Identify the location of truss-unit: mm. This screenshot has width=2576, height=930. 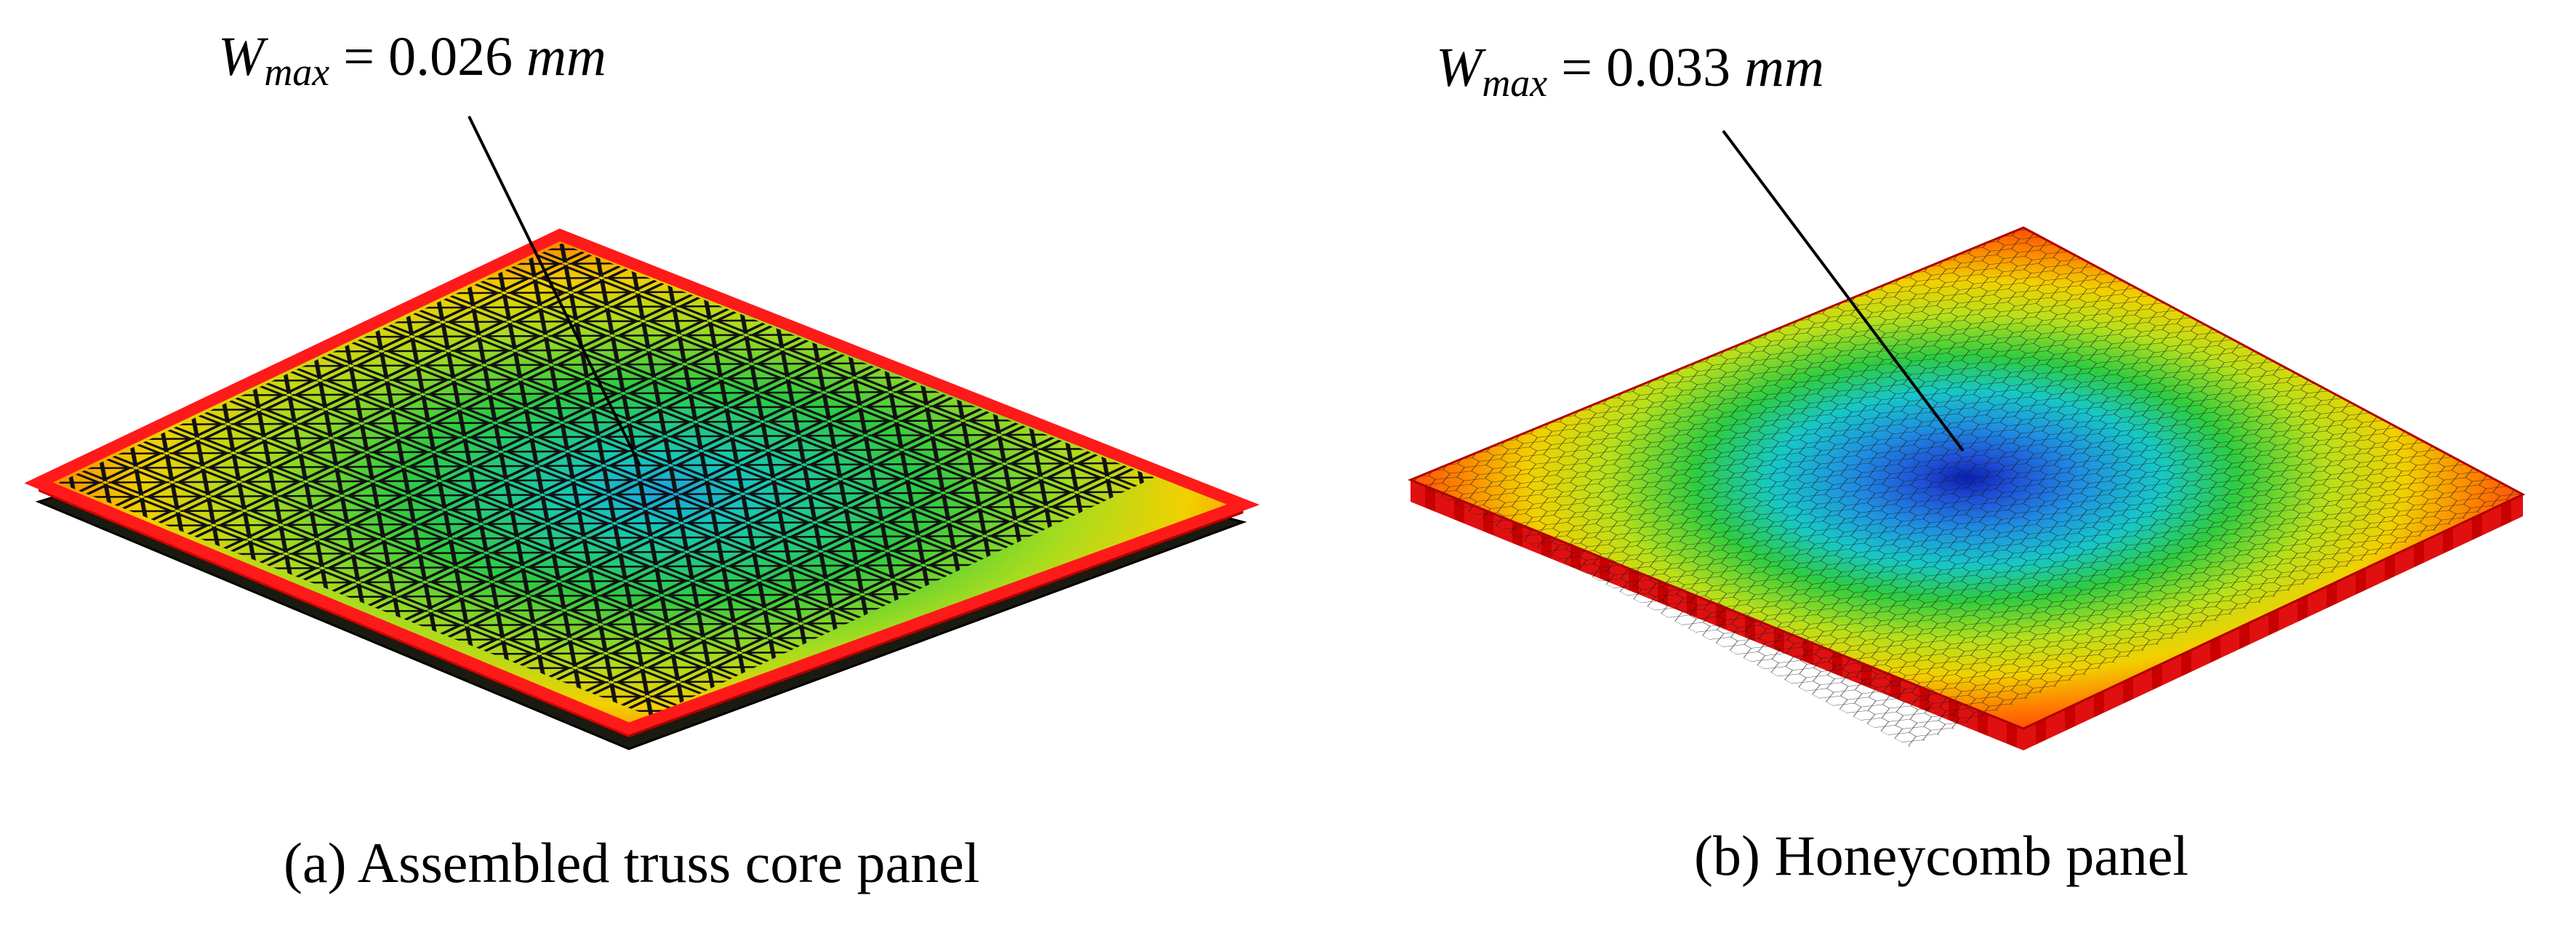
(566, 56).